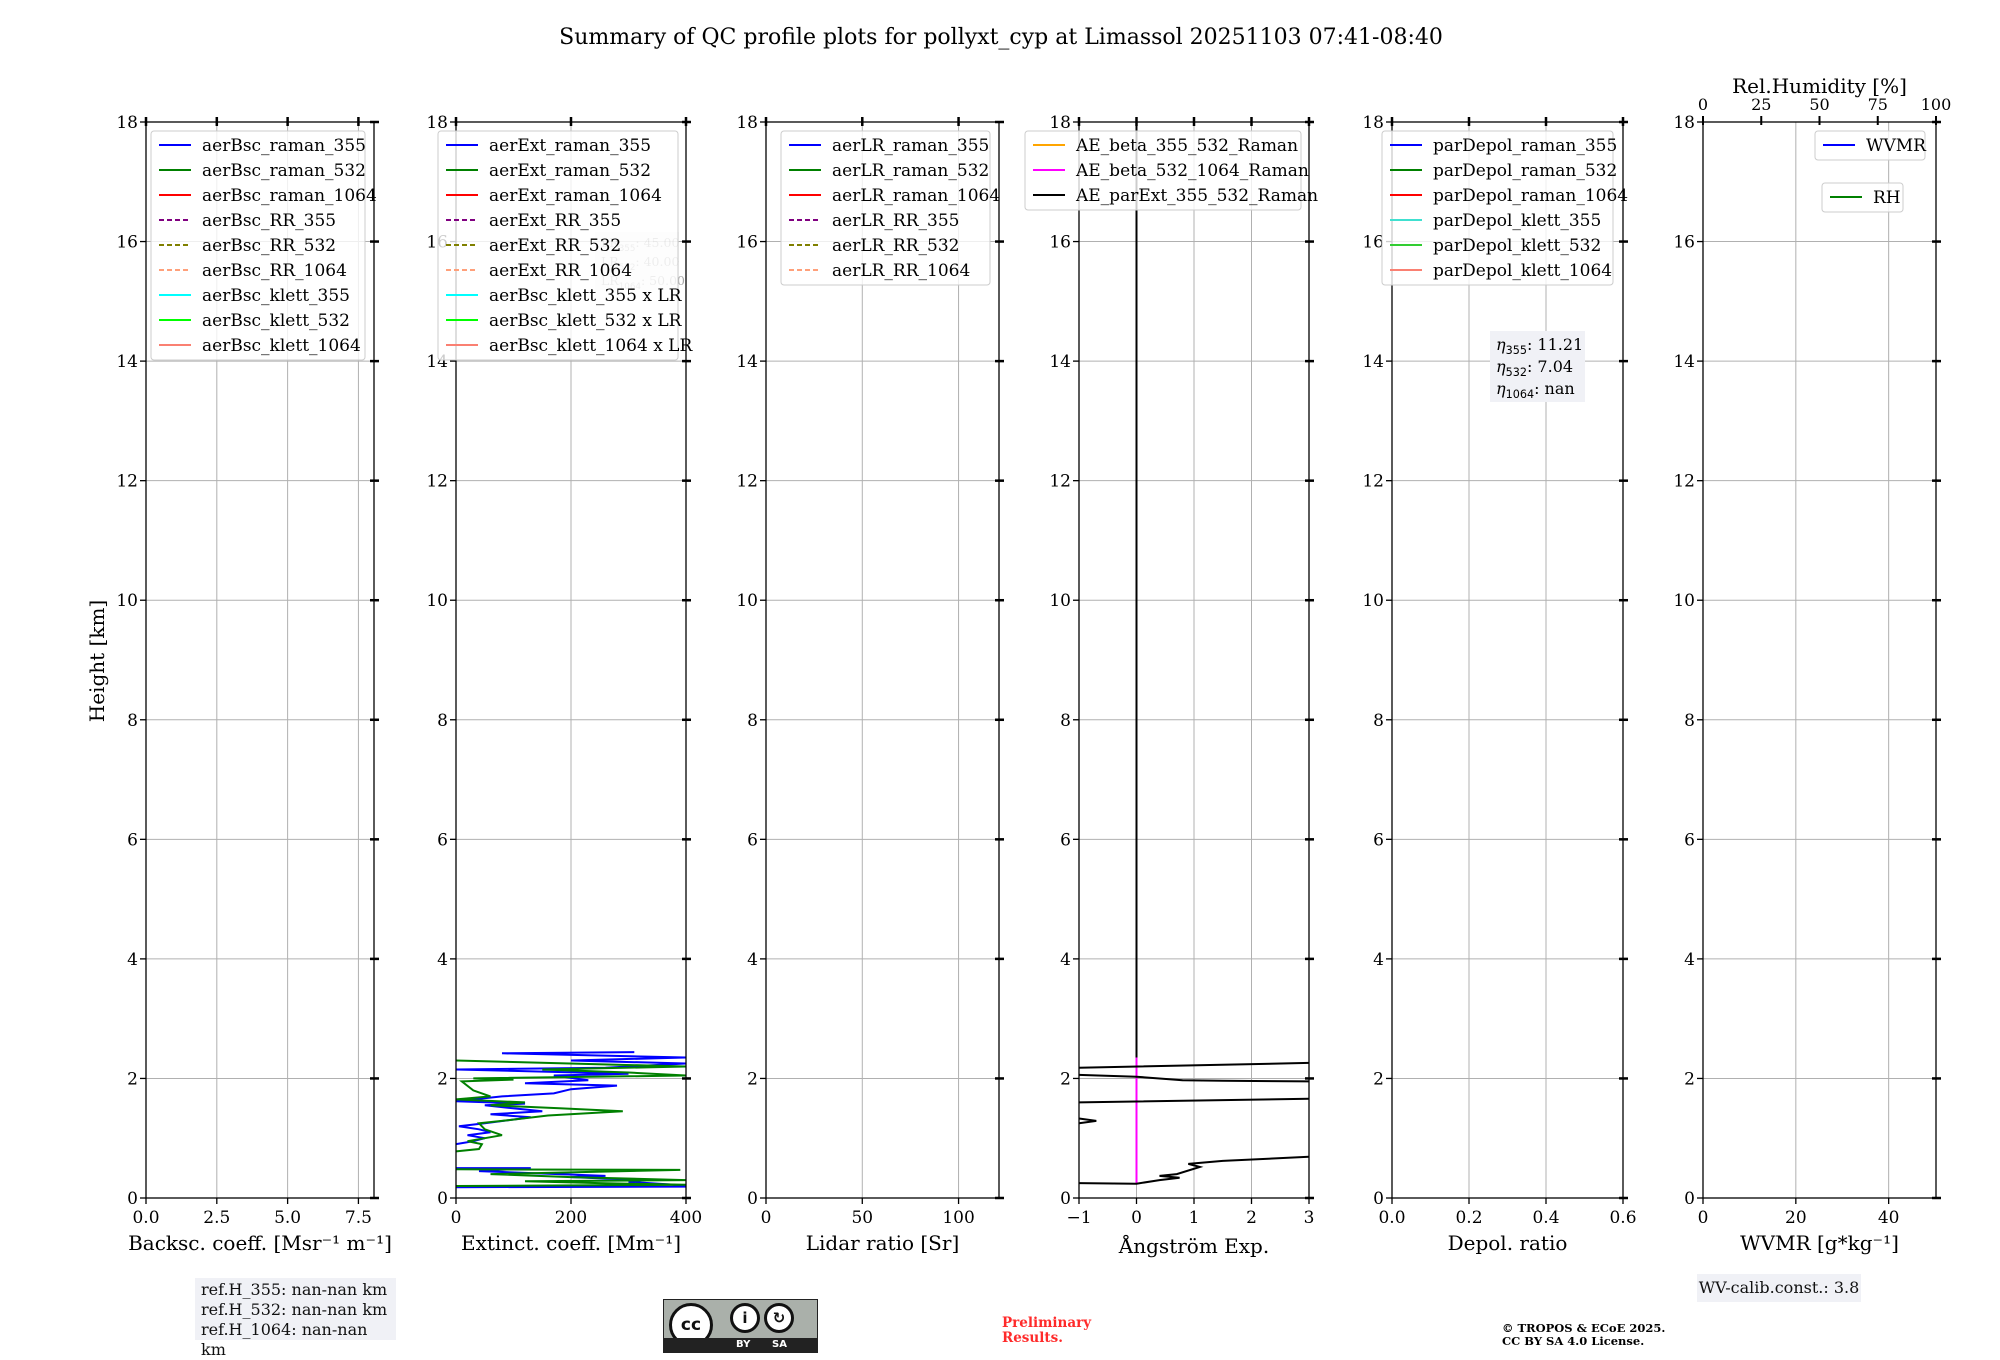 The image size is (2000, 1360). I want to click on legend-label: aerBsc_klett_355, so click(276, 296).